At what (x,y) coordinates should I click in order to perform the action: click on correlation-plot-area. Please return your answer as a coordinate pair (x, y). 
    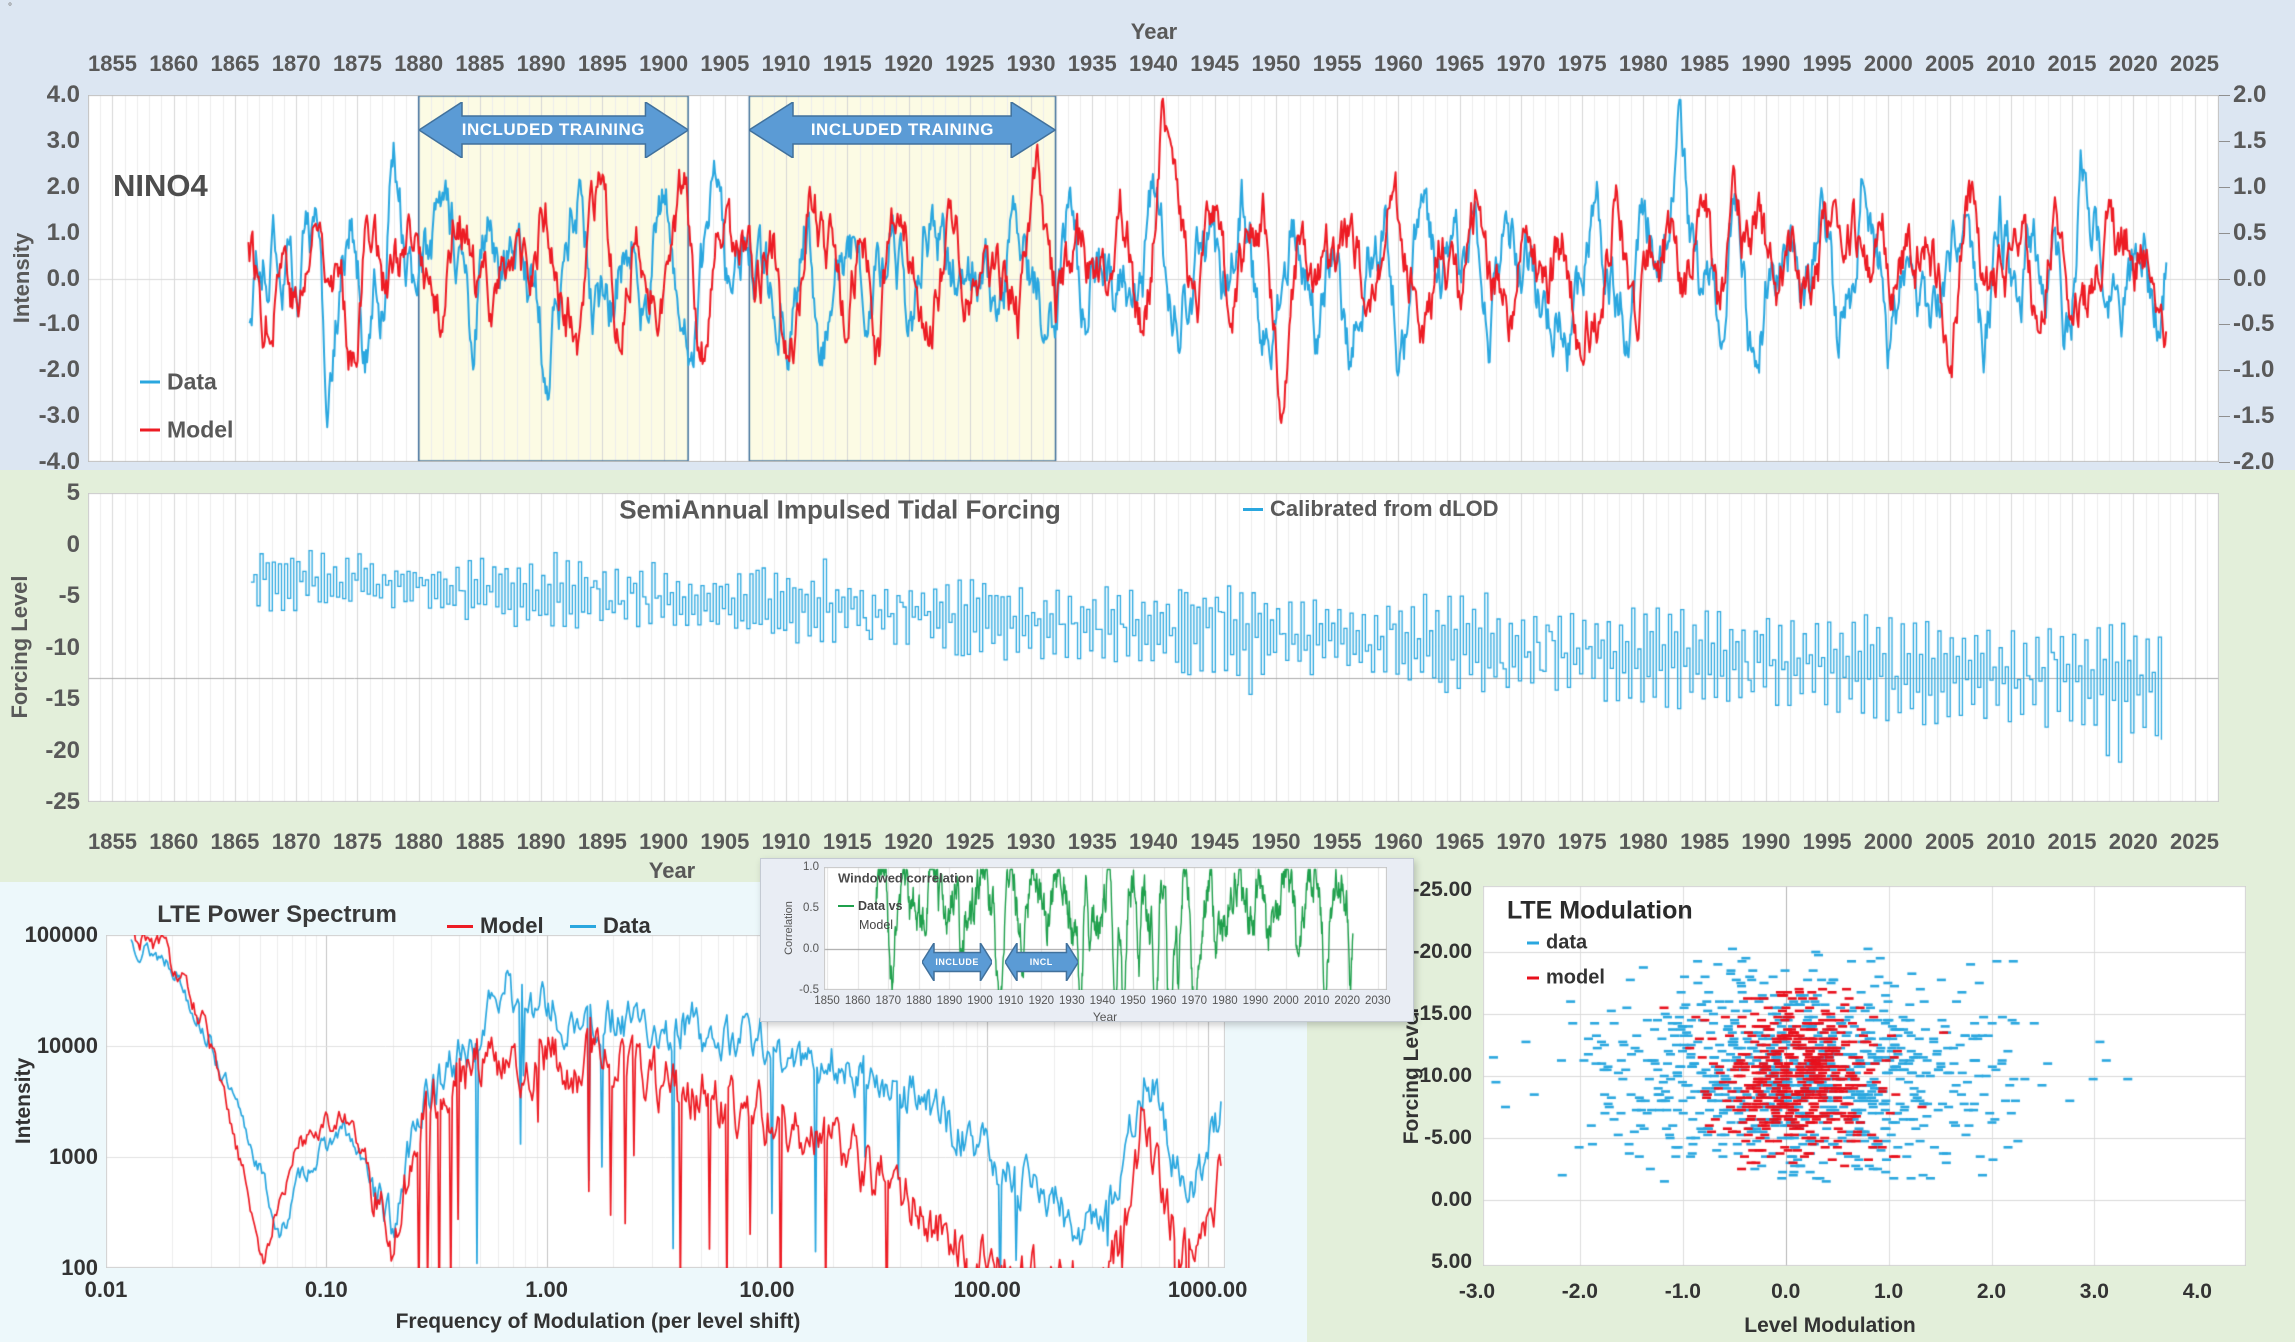
    Looking at the image, I should click on (1105, 928).